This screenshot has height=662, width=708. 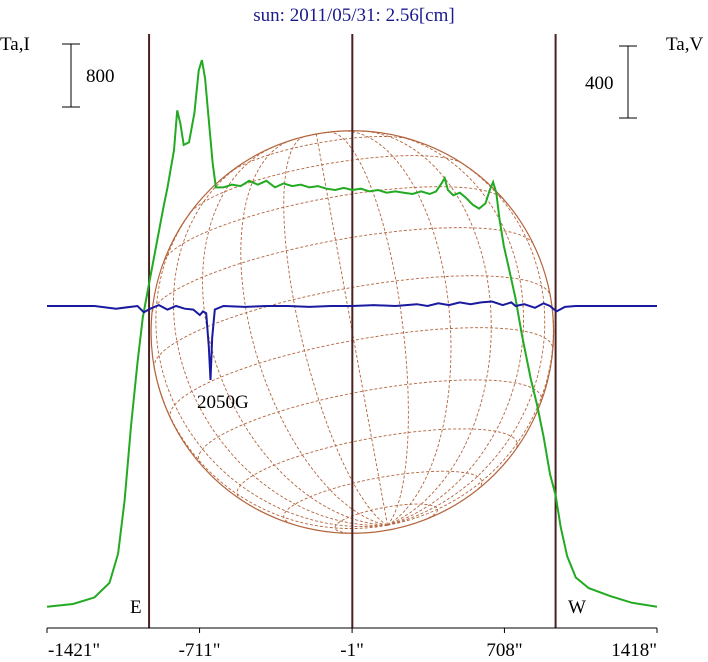 I want to click on scale-bar-right, so click(x=628, y=82).